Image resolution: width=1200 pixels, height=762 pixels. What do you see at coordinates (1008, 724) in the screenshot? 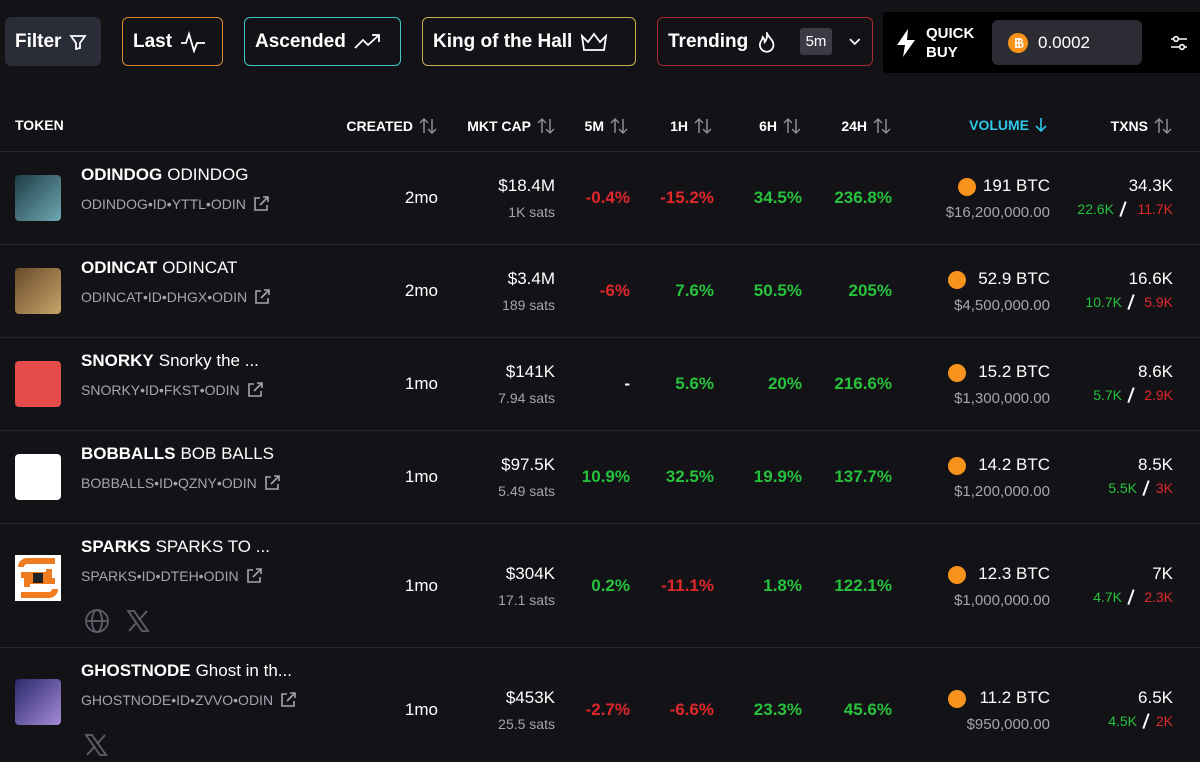
I see `volume-usd: $950,000.00` at bounding box center [1008, 724].